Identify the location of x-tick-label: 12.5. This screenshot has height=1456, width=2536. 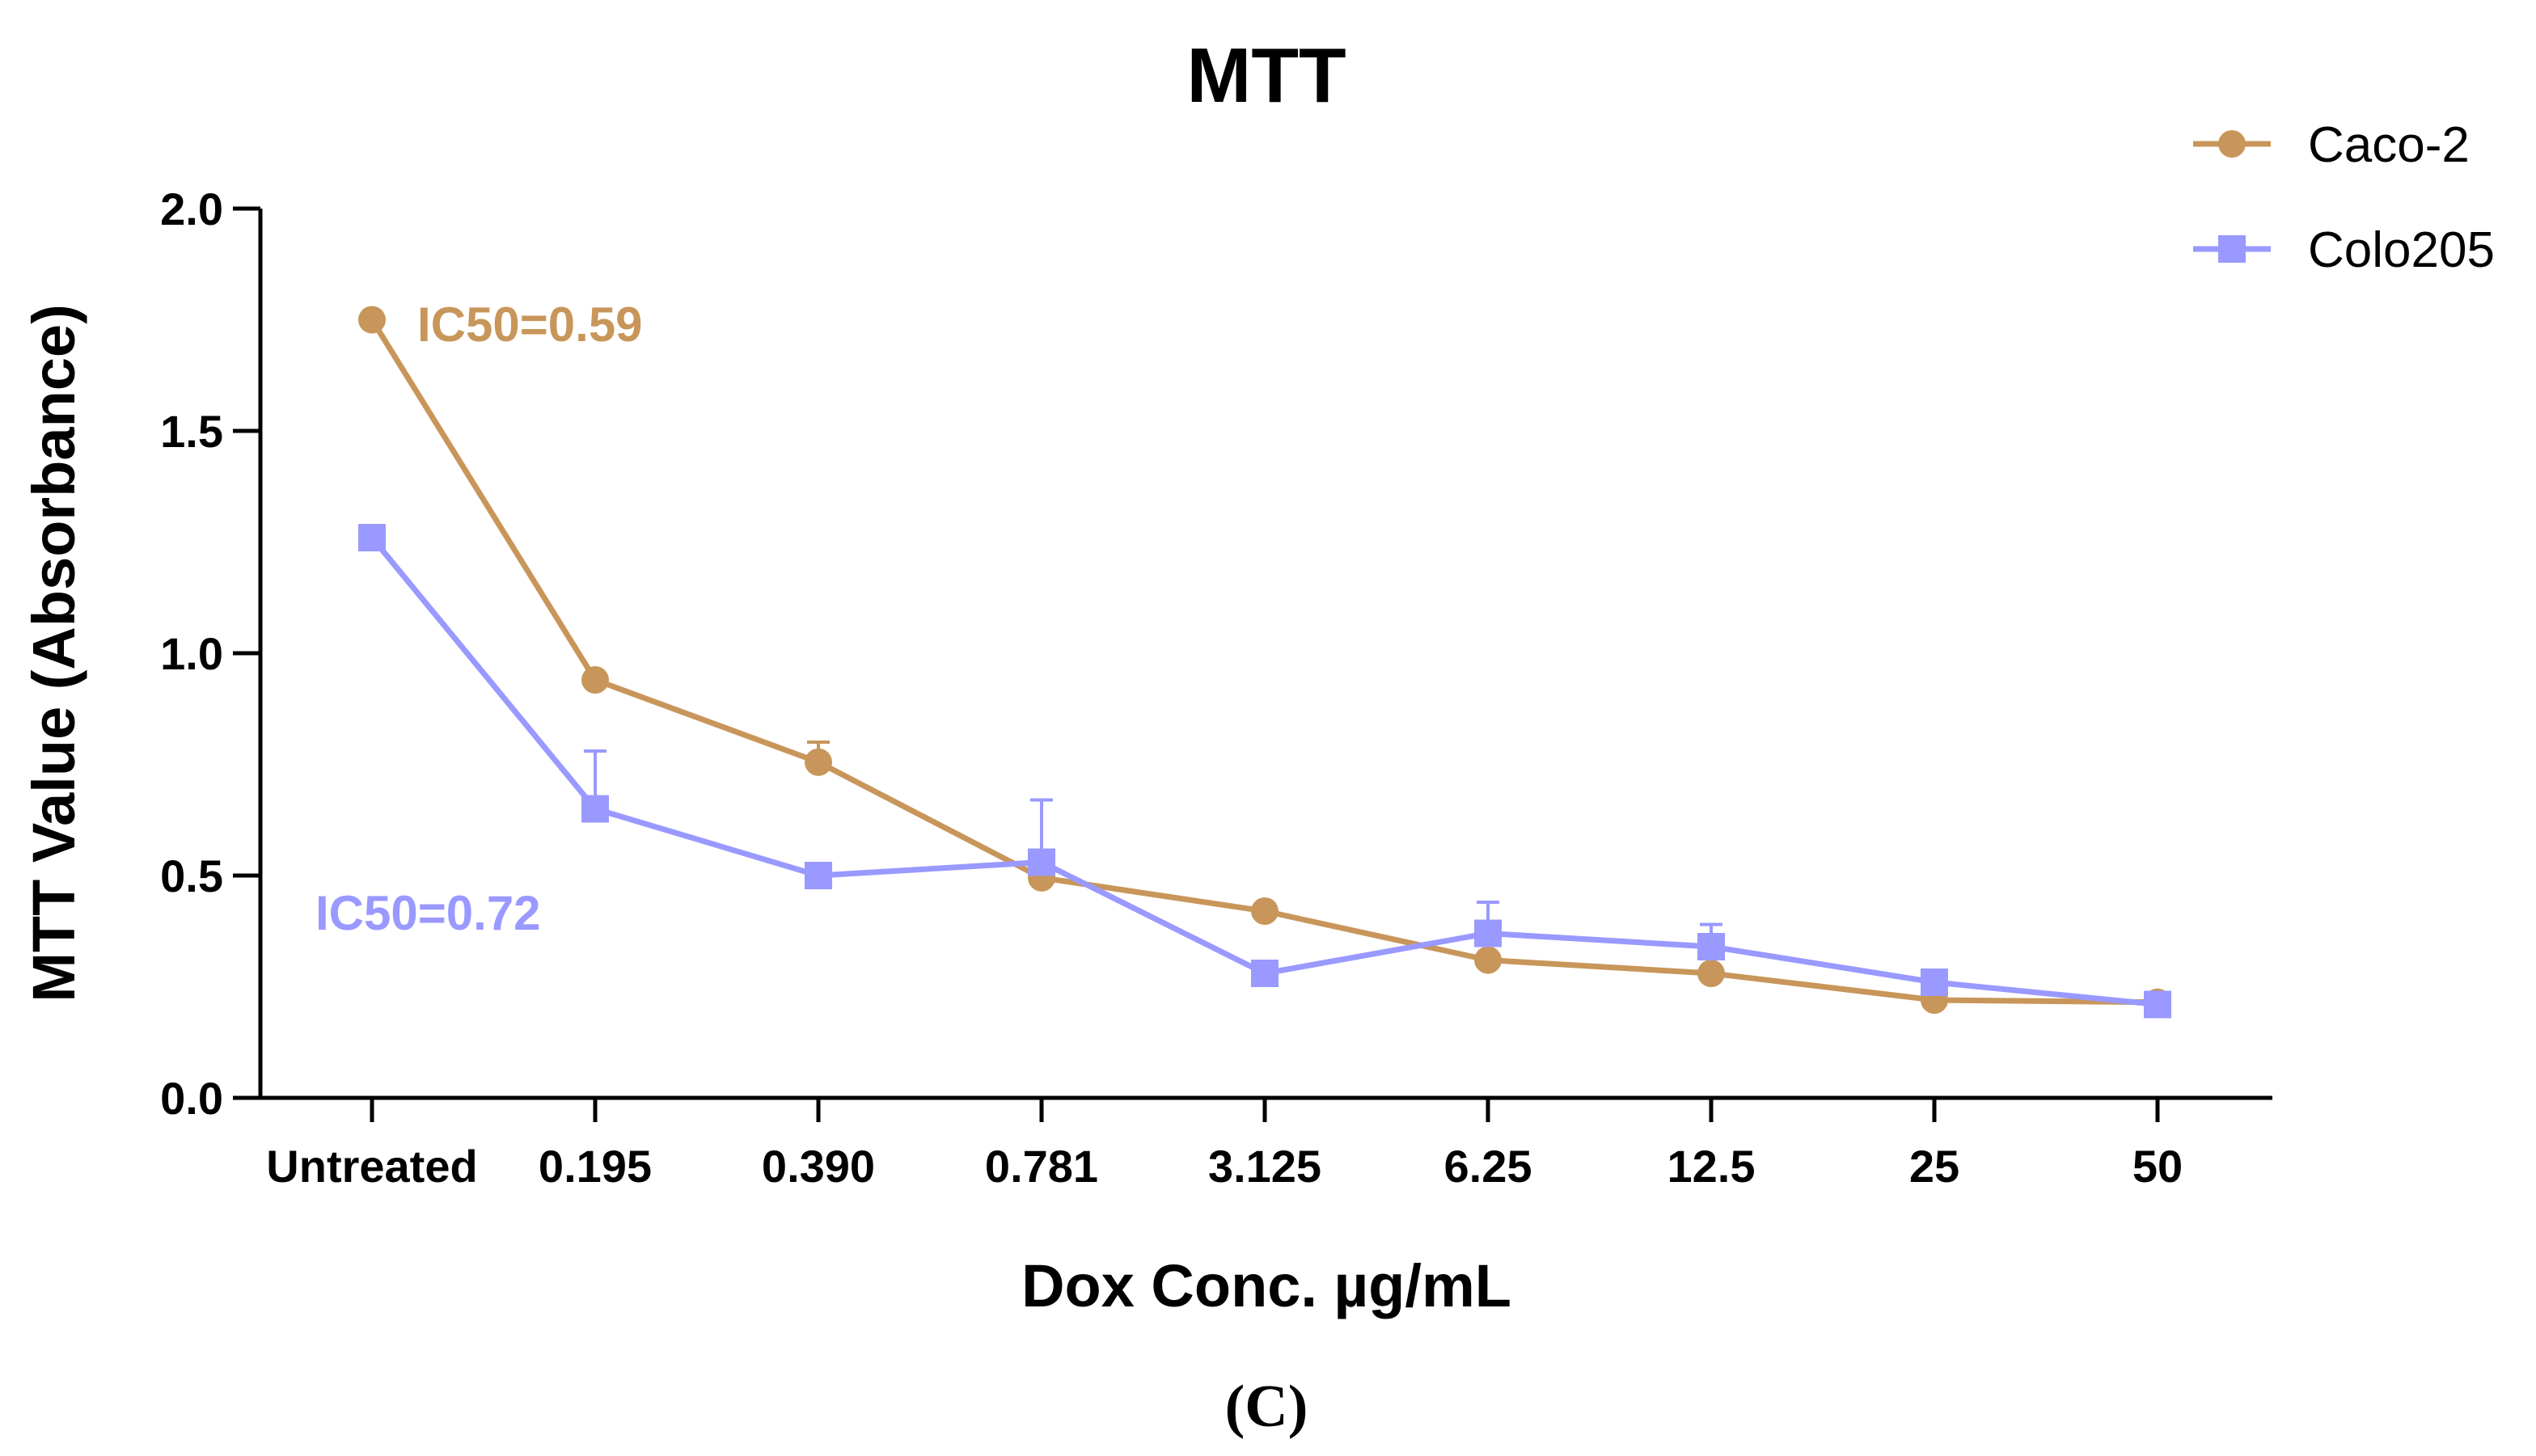
(1711, 1166).